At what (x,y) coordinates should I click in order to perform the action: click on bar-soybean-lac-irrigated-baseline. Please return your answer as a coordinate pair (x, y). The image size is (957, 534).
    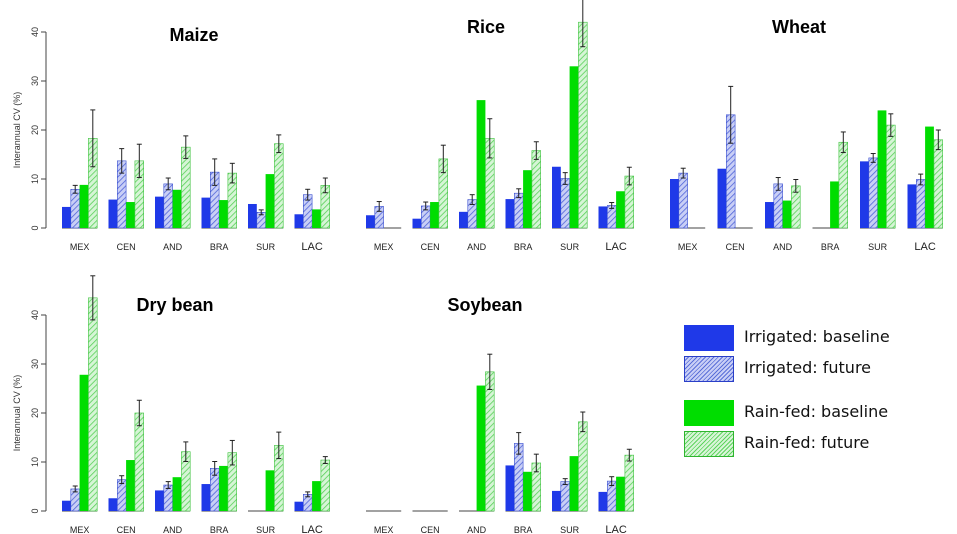
    Looking at the image, I should click on (603, 501).